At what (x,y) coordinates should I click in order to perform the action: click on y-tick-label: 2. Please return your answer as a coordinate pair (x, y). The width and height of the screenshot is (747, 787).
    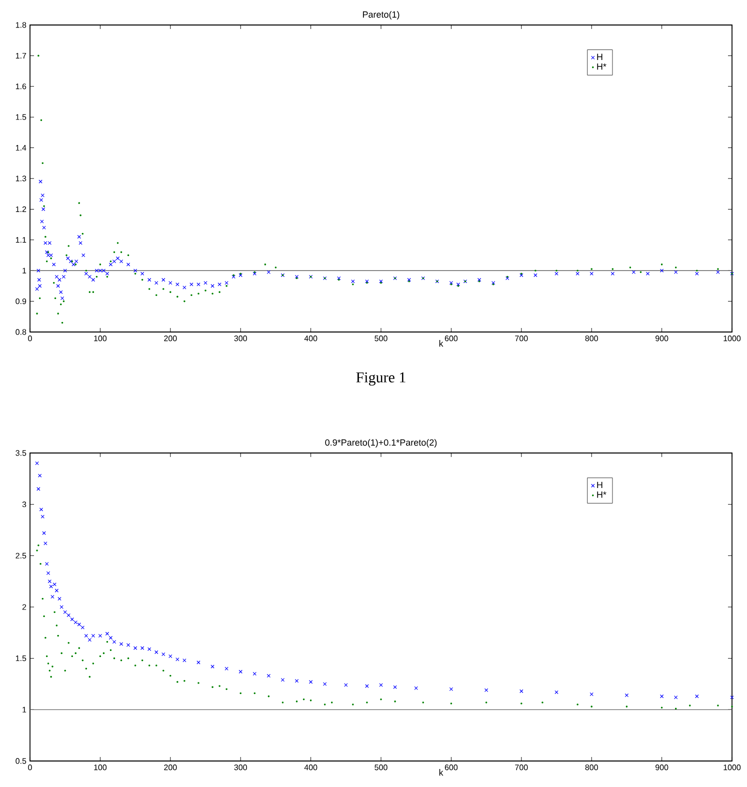
    Looking at the image, I should click on (24, 607).